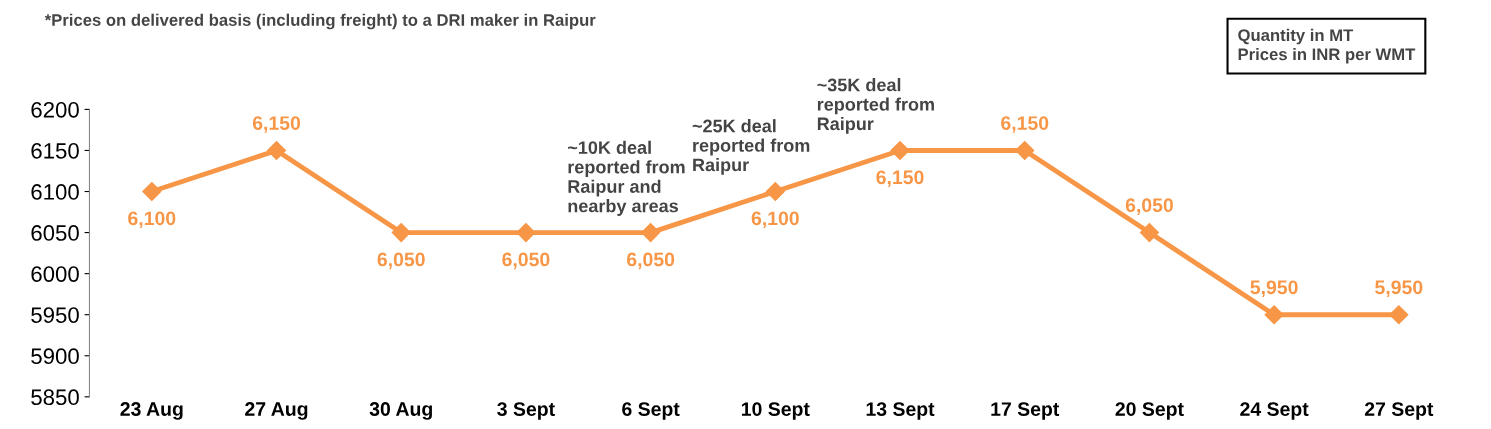  What do you see at coordinates (151, 411) in the screenshot?
I see `x-tick-label: 23 Aug` at bounding box center [151, 411].